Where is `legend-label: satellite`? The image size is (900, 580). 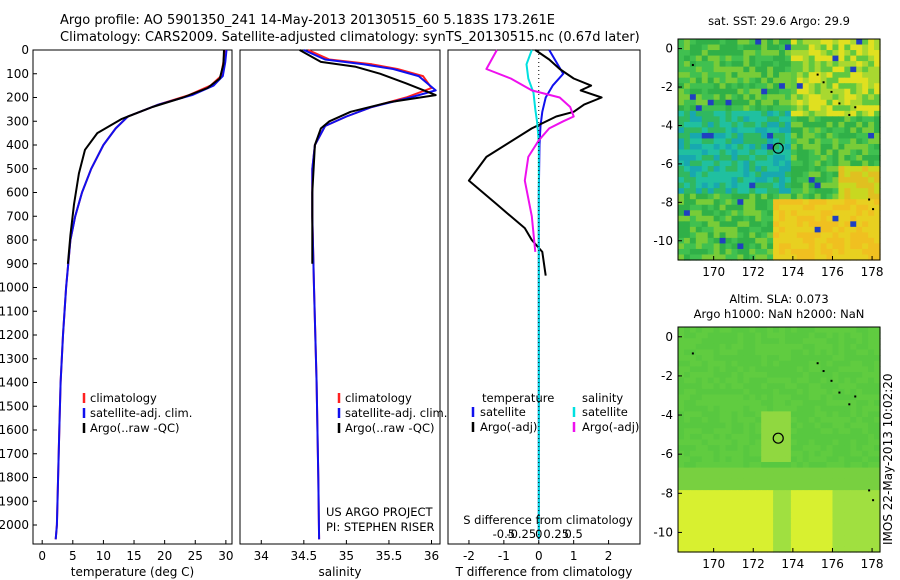 legend-label: satellite is located at coordinates (503, 412).